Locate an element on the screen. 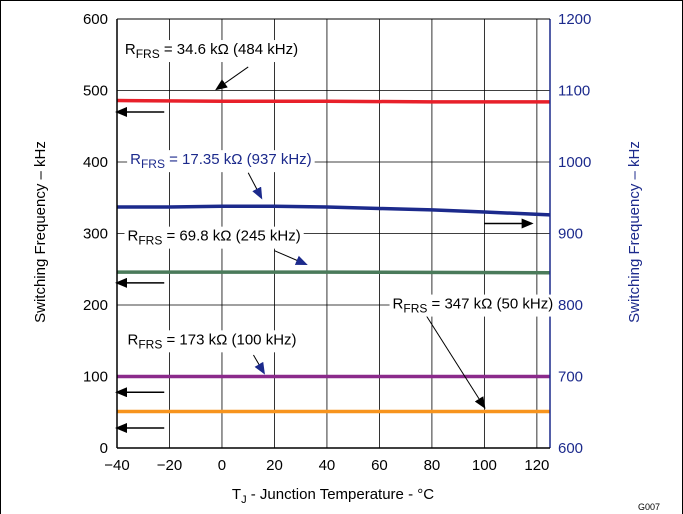  y-left-tick-label: 200 is located at coordinates (95, 305).